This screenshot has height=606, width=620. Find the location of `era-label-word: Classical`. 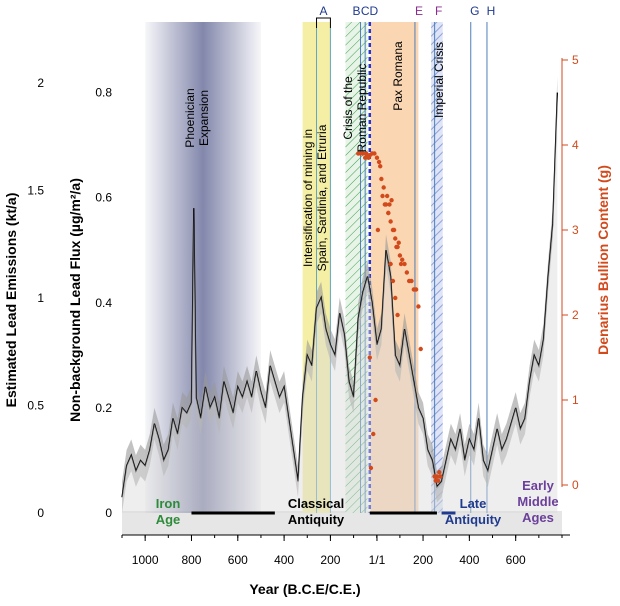

era-label-word: Classical is located at coordinates (316, 503).